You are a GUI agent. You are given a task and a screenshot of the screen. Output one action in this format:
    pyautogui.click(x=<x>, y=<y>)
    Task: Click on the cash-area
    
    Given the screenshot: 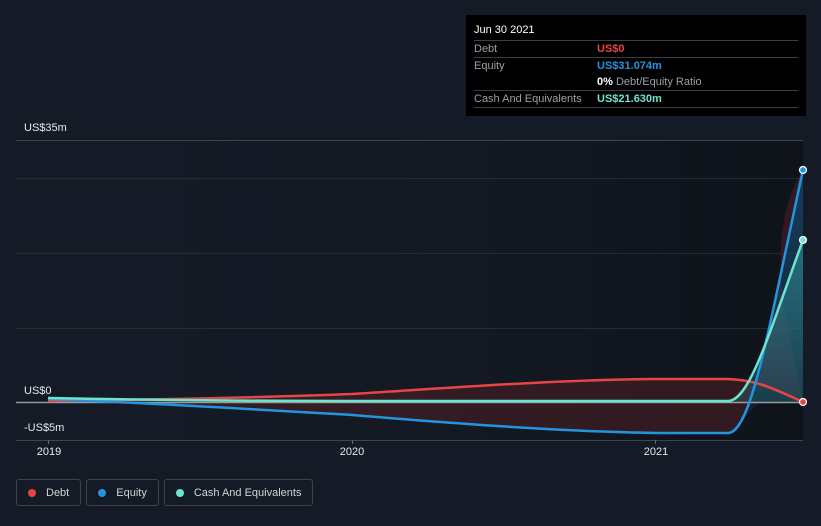 What is the action you would take?
    pyautogui.click(x=765, y=321)
    